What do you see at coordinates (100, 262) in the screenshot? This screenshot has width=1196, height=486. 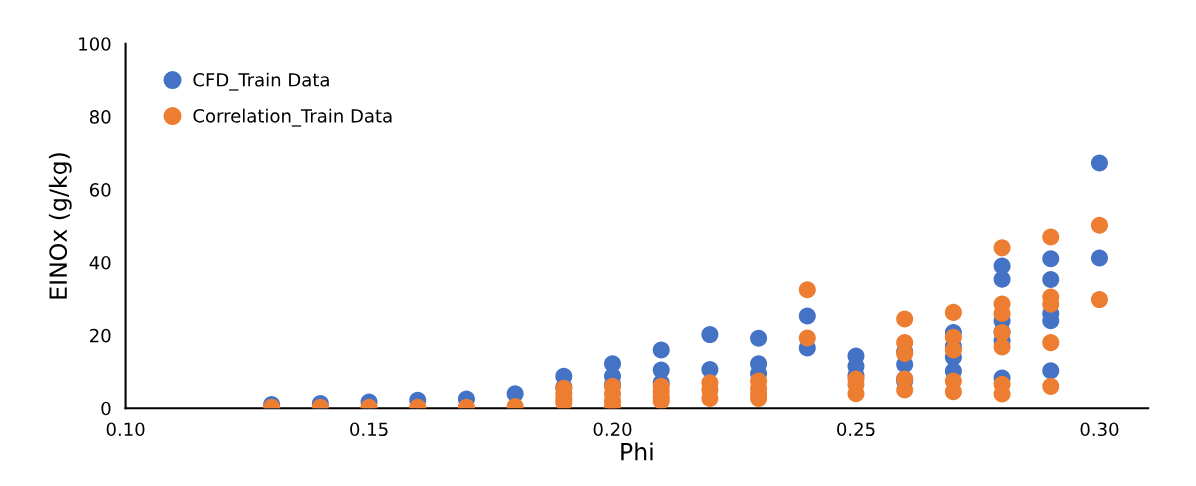 I see `y-tick-label: 40` at bounding box center [100, 262].